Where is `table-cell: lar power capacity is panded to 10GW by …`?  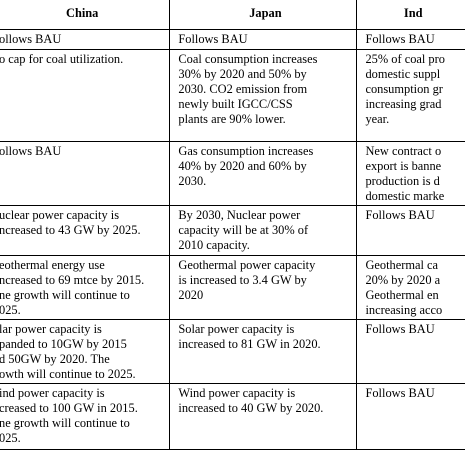
table-cell: lar power capacity is panded to 10GW by … is located at coordinates (68, 351).